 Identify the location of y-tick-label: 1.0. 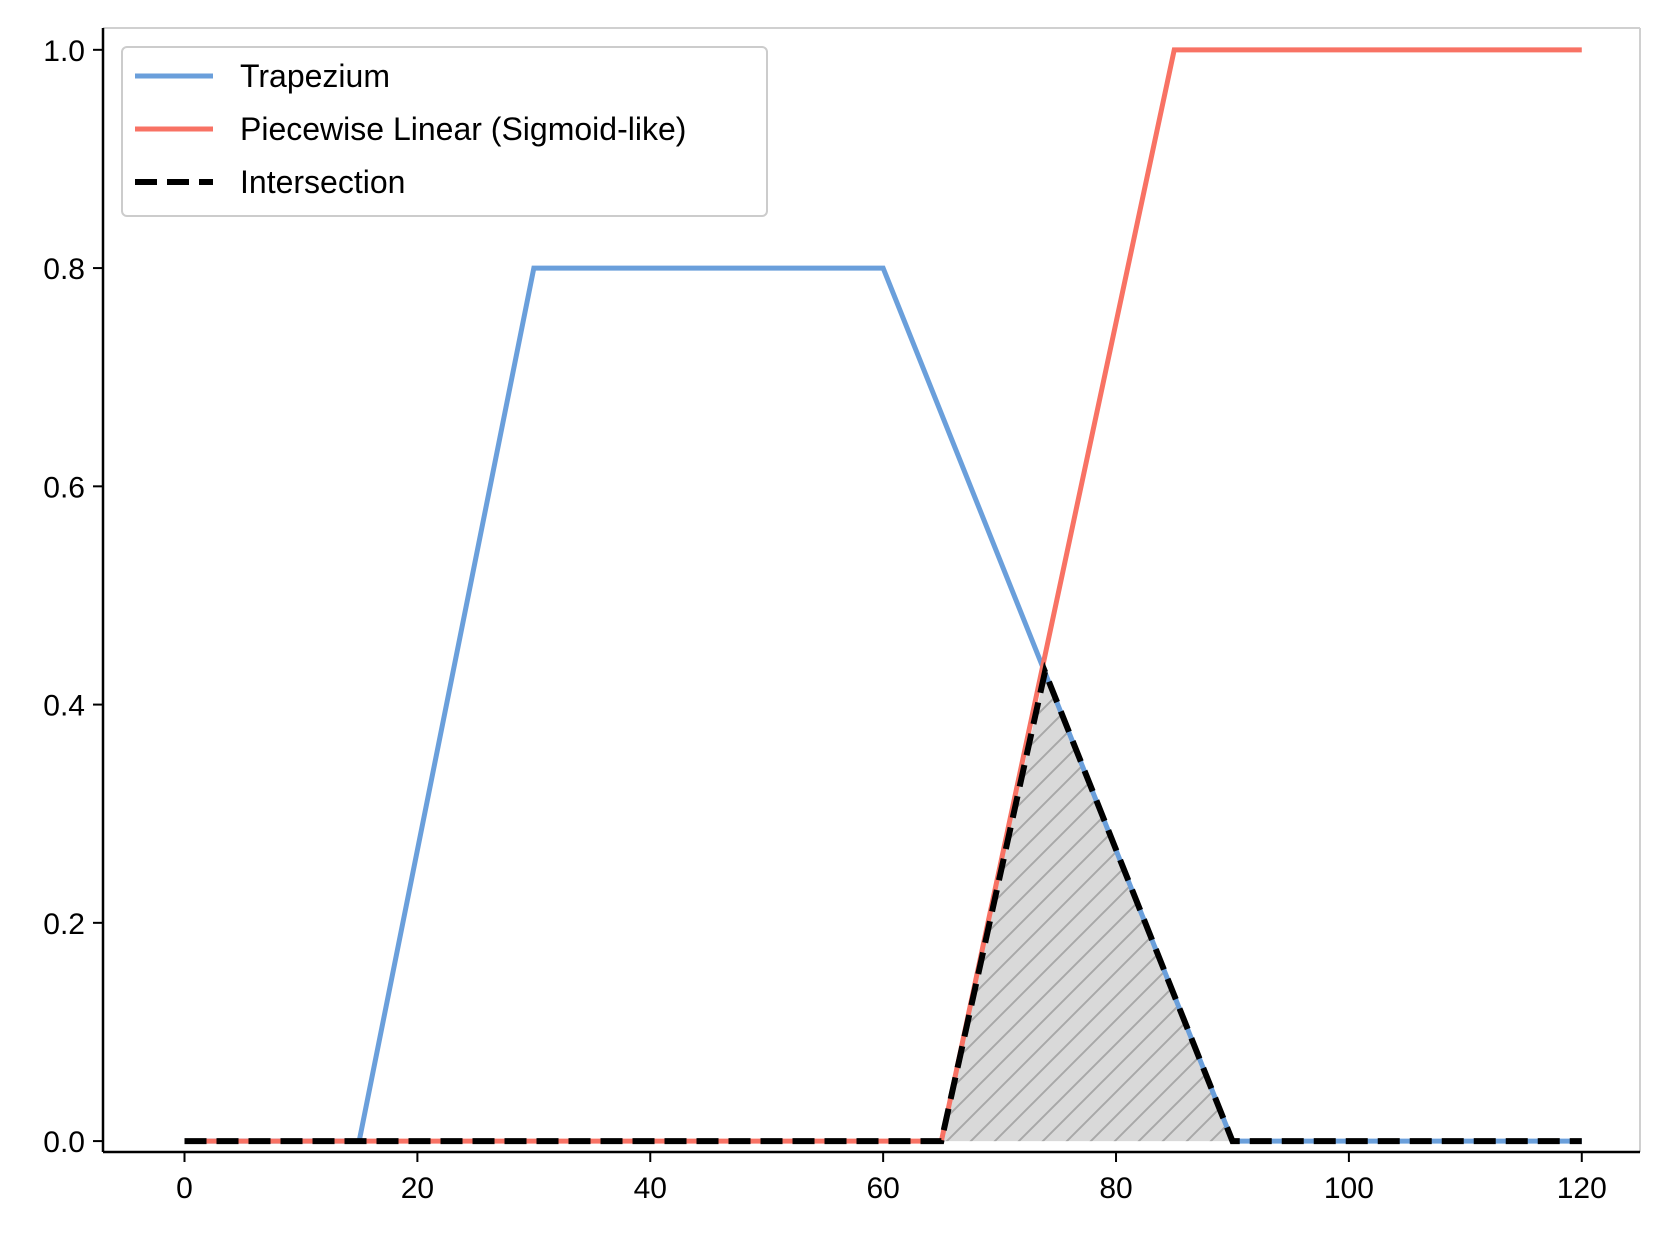
(64, 51).